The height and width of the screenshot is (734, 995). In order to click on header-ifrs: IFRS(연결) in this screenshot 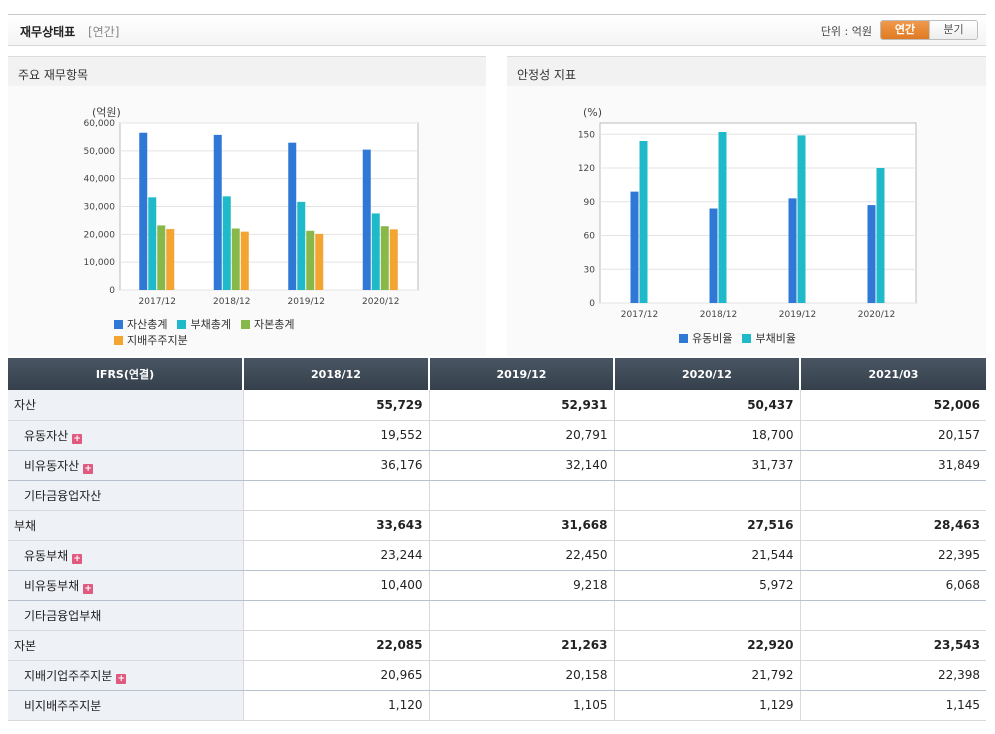, I will do `click(125, 374)`.